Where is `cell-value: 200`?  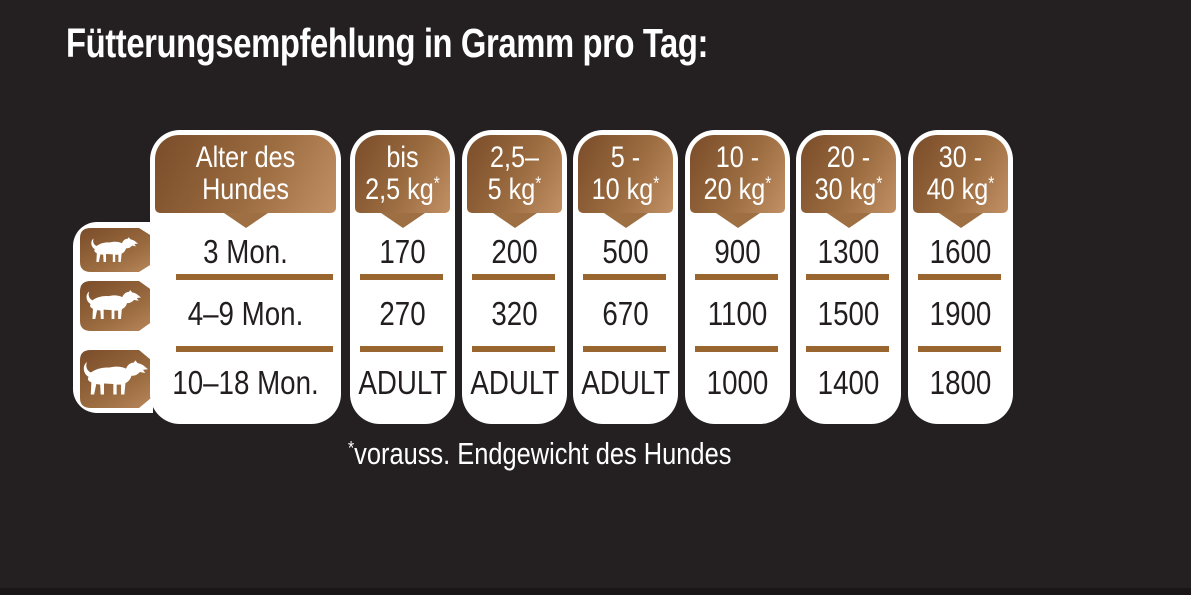
cell-value: 200 is located at coordinates (514, 251).